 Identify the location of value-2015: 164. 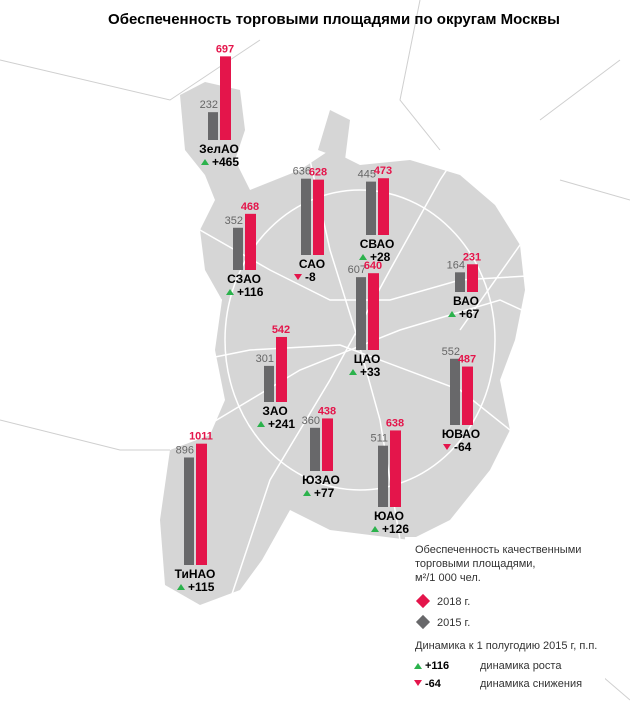
(456, 265).